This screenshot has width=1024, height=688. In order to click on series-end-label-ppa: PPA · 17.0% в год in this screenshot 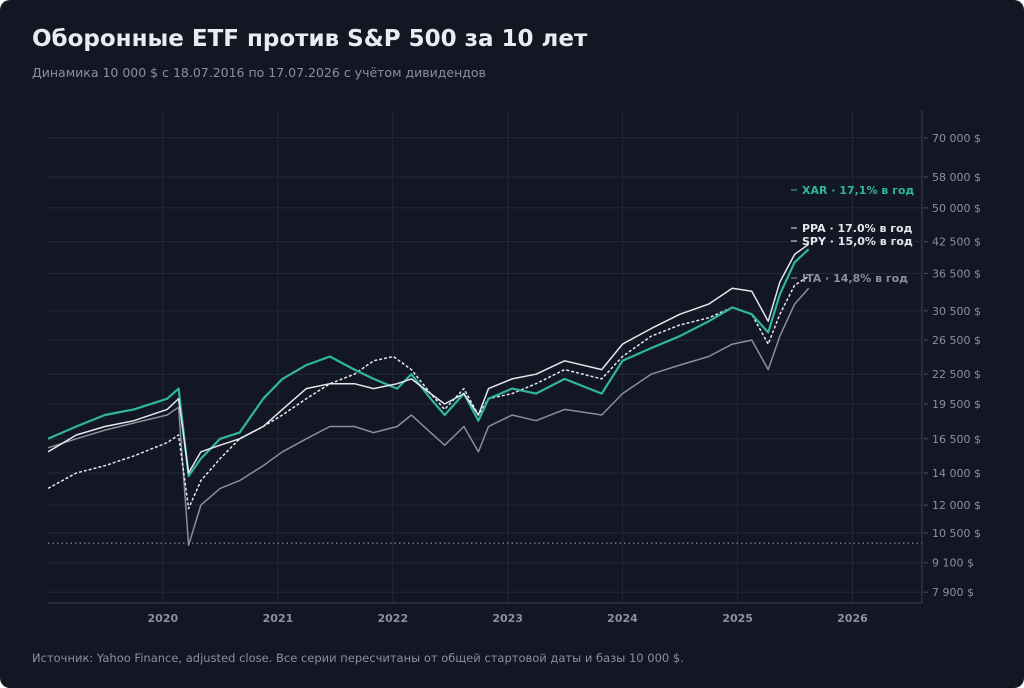, I will do `click(857, 228)`.